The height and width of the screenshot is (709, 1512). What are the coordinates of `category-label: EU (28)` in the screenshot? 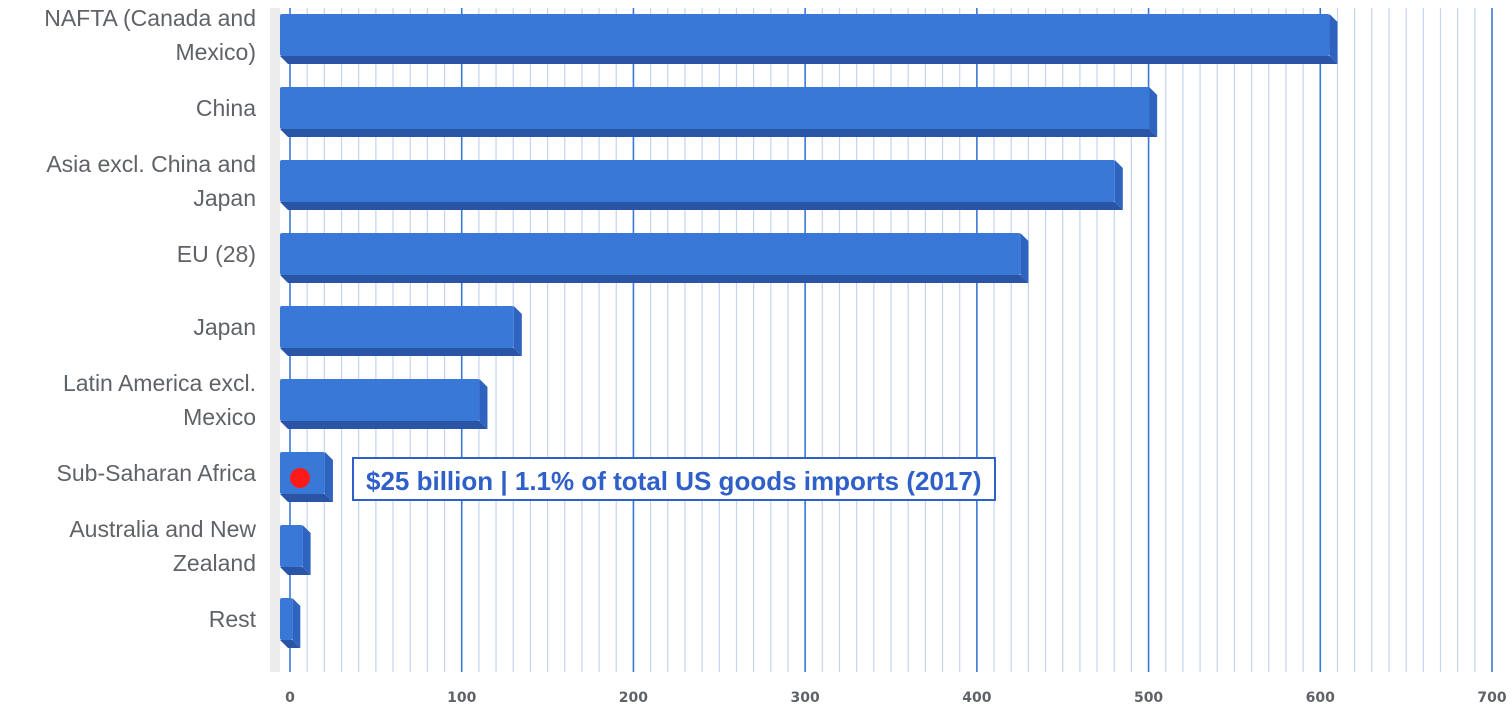 It's located at (216, 254).